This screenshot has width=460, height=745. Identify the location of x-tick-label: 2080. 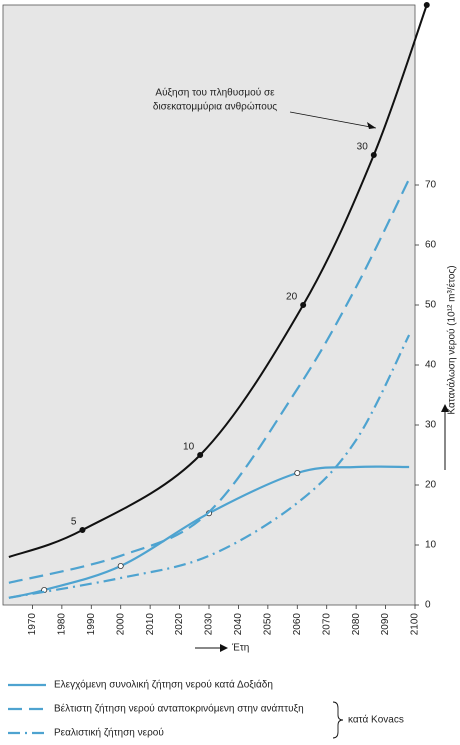
(356, 624).